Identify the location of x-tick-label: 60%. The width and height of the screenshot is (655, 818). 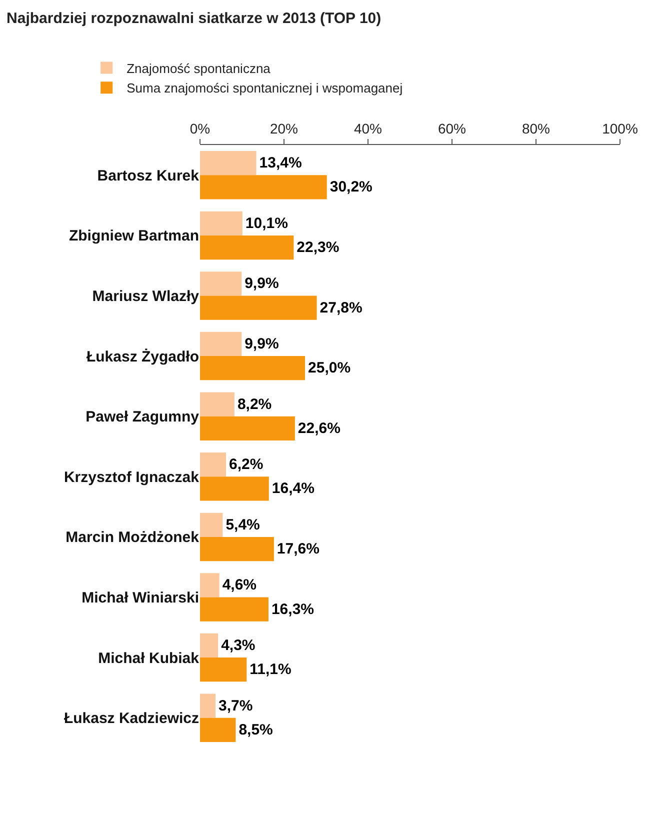
(452, 128).